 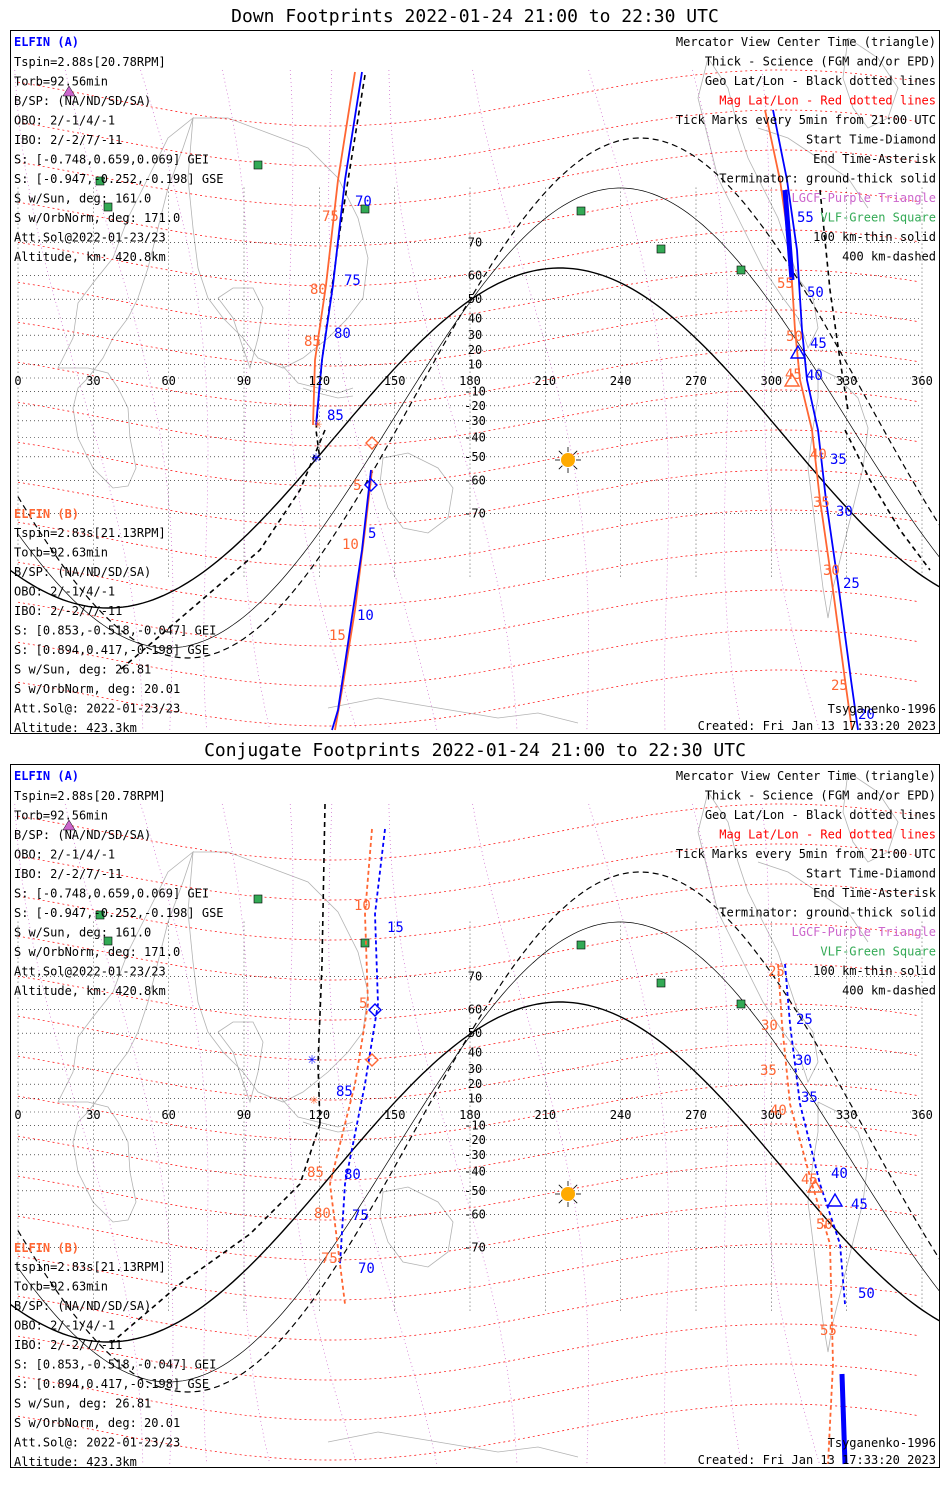 What do you see at coordinates (372, 534) in the screenshot?
I see `elfin-a-tick-label: 5` at bounding box center [372, 534].